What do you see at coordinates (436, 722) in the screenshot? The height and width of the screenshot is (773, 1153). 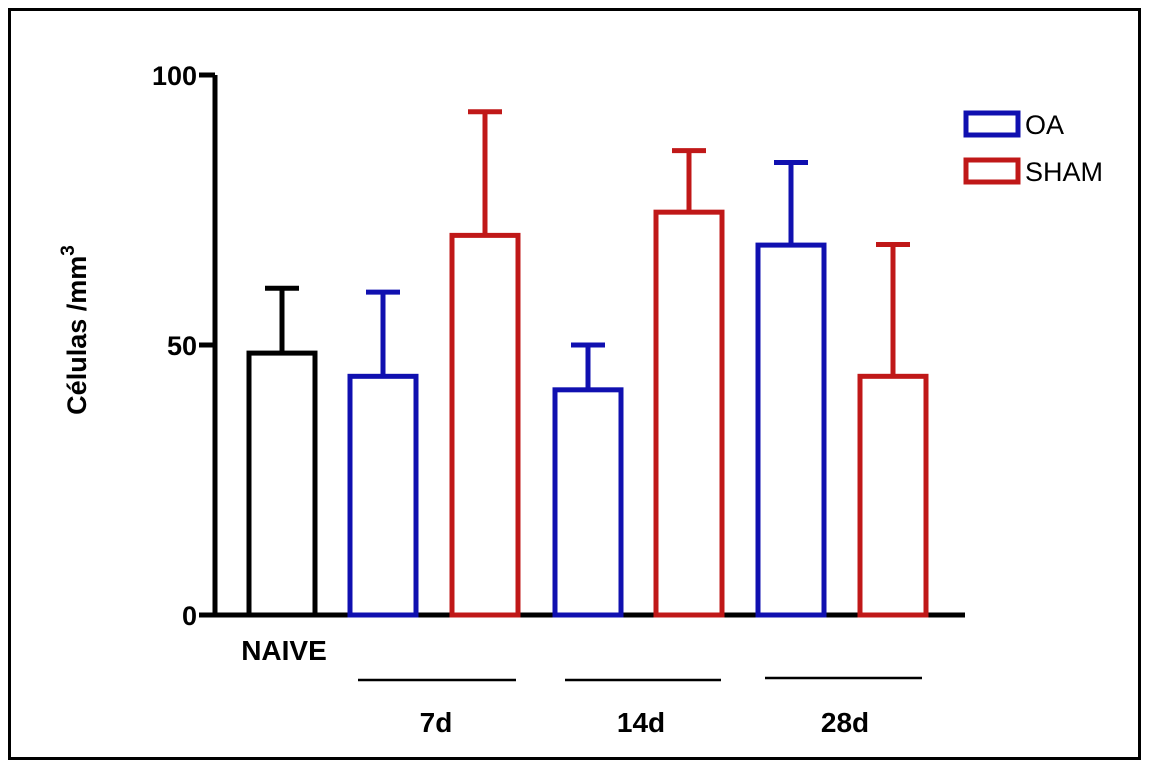 I see `x-category-label: 7d` at bounding box center [436, 722].